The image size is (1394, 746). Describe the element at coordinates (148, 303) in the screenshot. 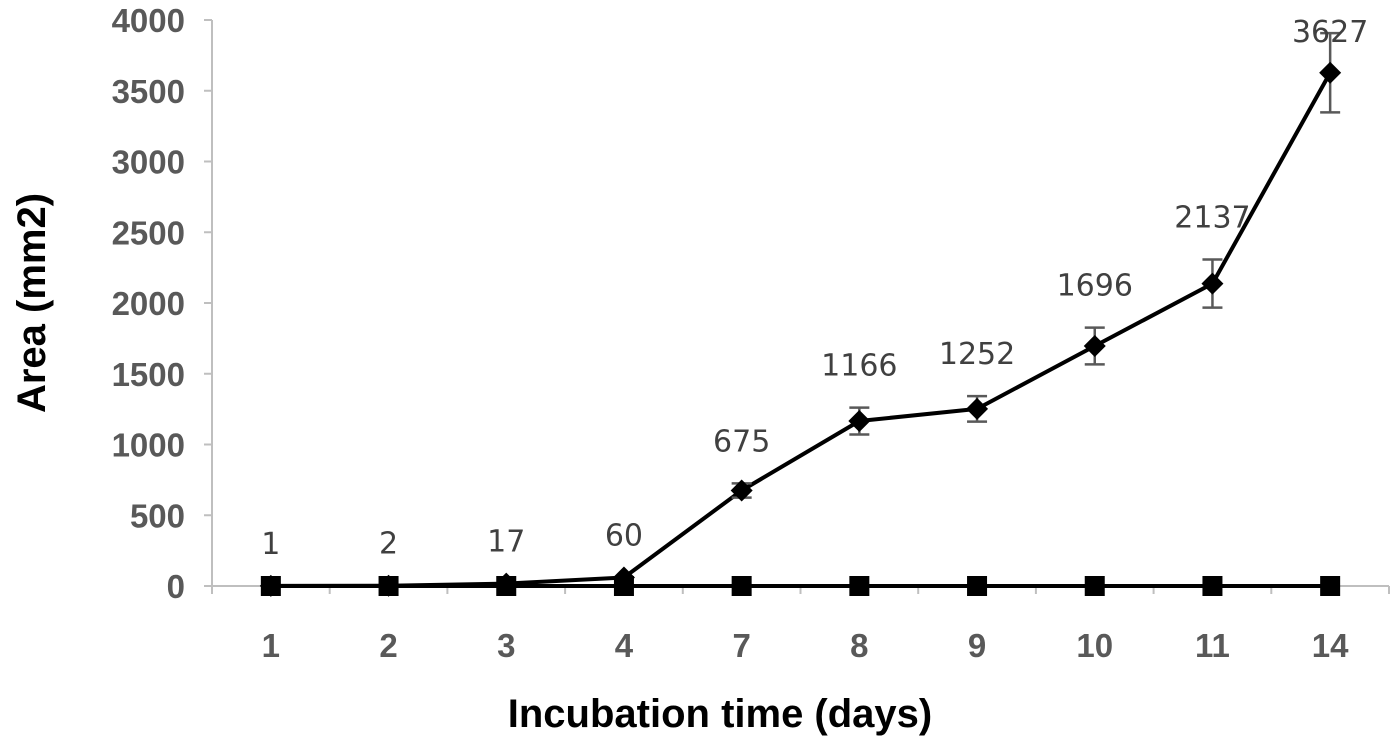

I see `y-tick-label: 2000` at that location.